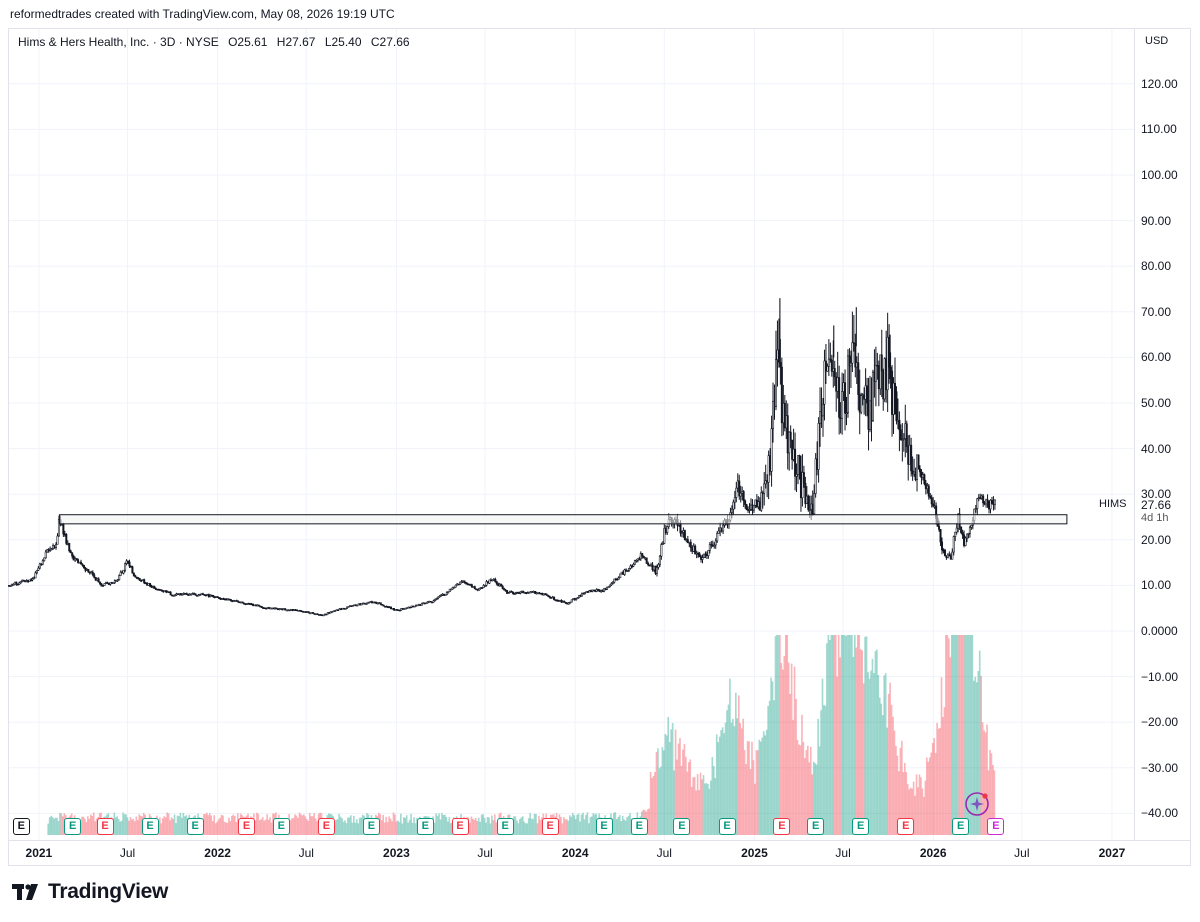  I want to click on symbol-name: Hims & Hers Health, Inc. · 3D · NYSE, so click(118, 42).